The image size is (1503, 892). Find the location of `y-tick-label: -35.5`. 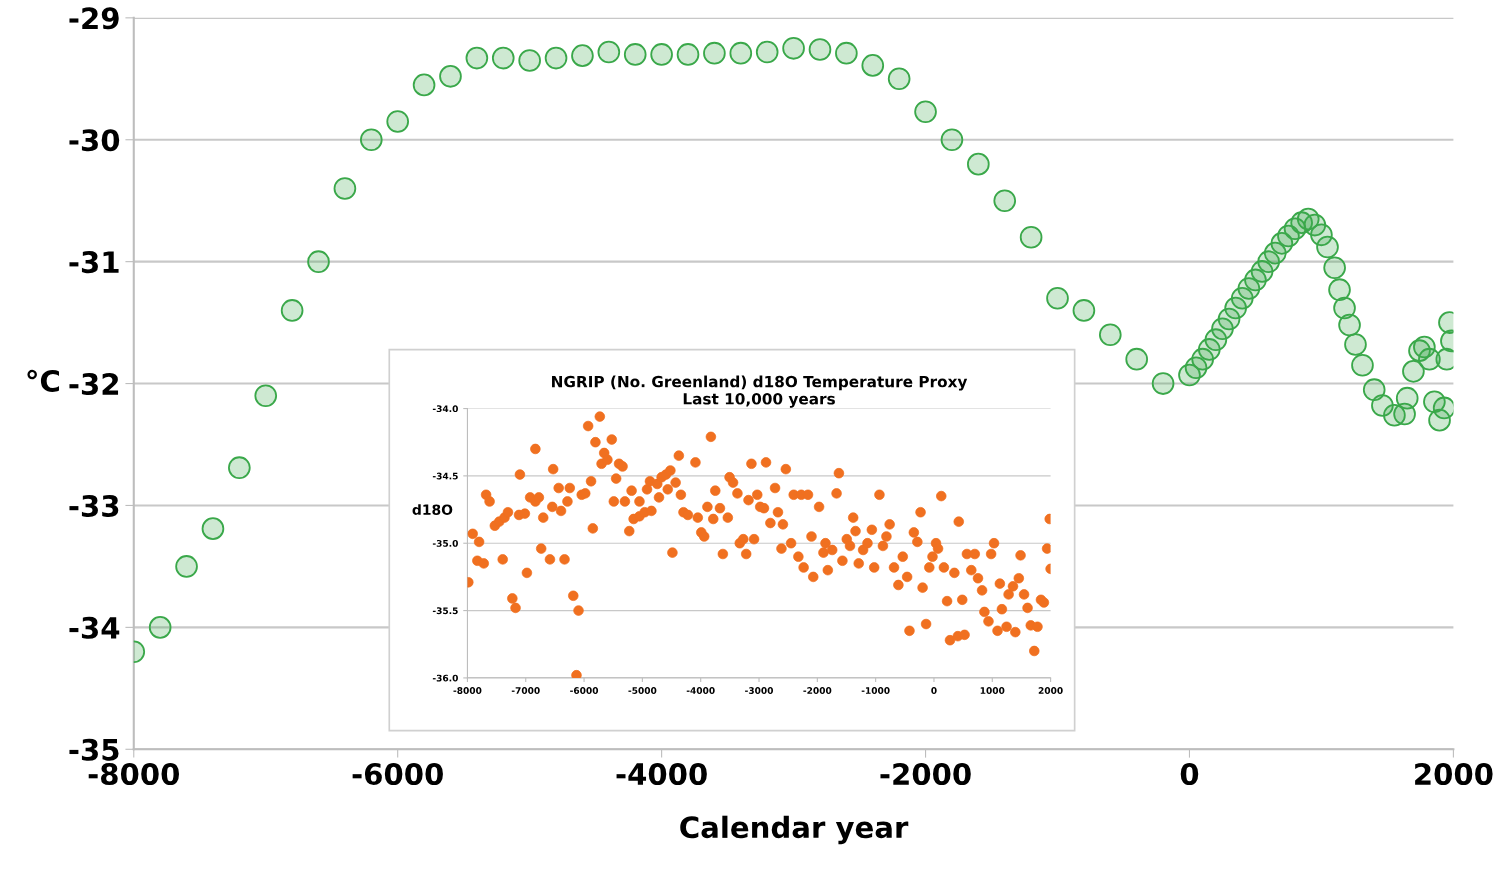

y-tick-label: -35.5 is located at coordinates (445, 611).